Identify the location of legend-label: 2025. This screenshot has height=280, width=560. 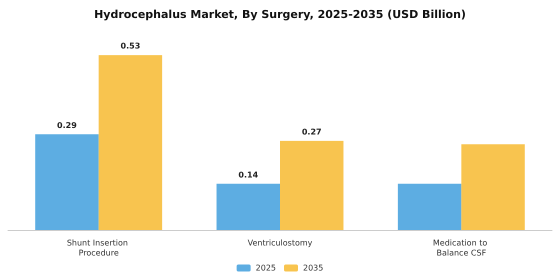
(266, 268).